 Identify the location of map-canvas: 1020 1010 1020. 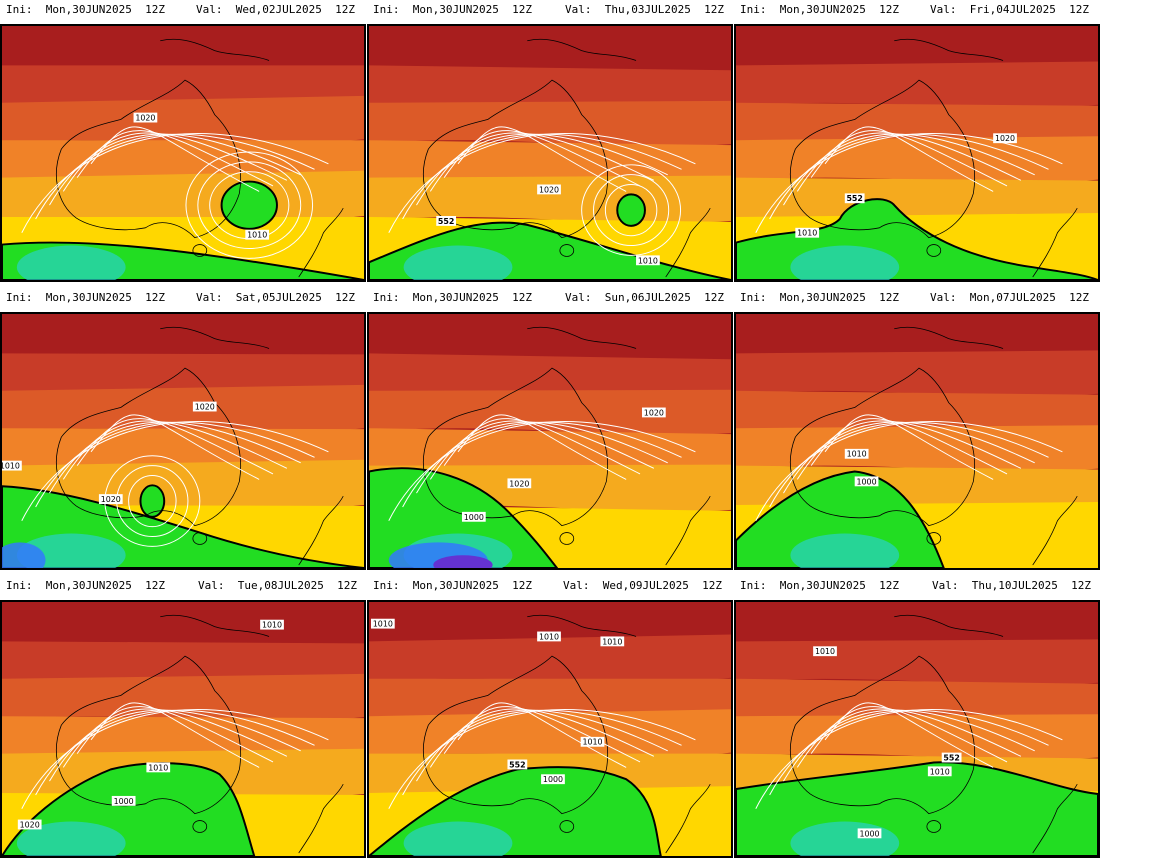
(183, 441).